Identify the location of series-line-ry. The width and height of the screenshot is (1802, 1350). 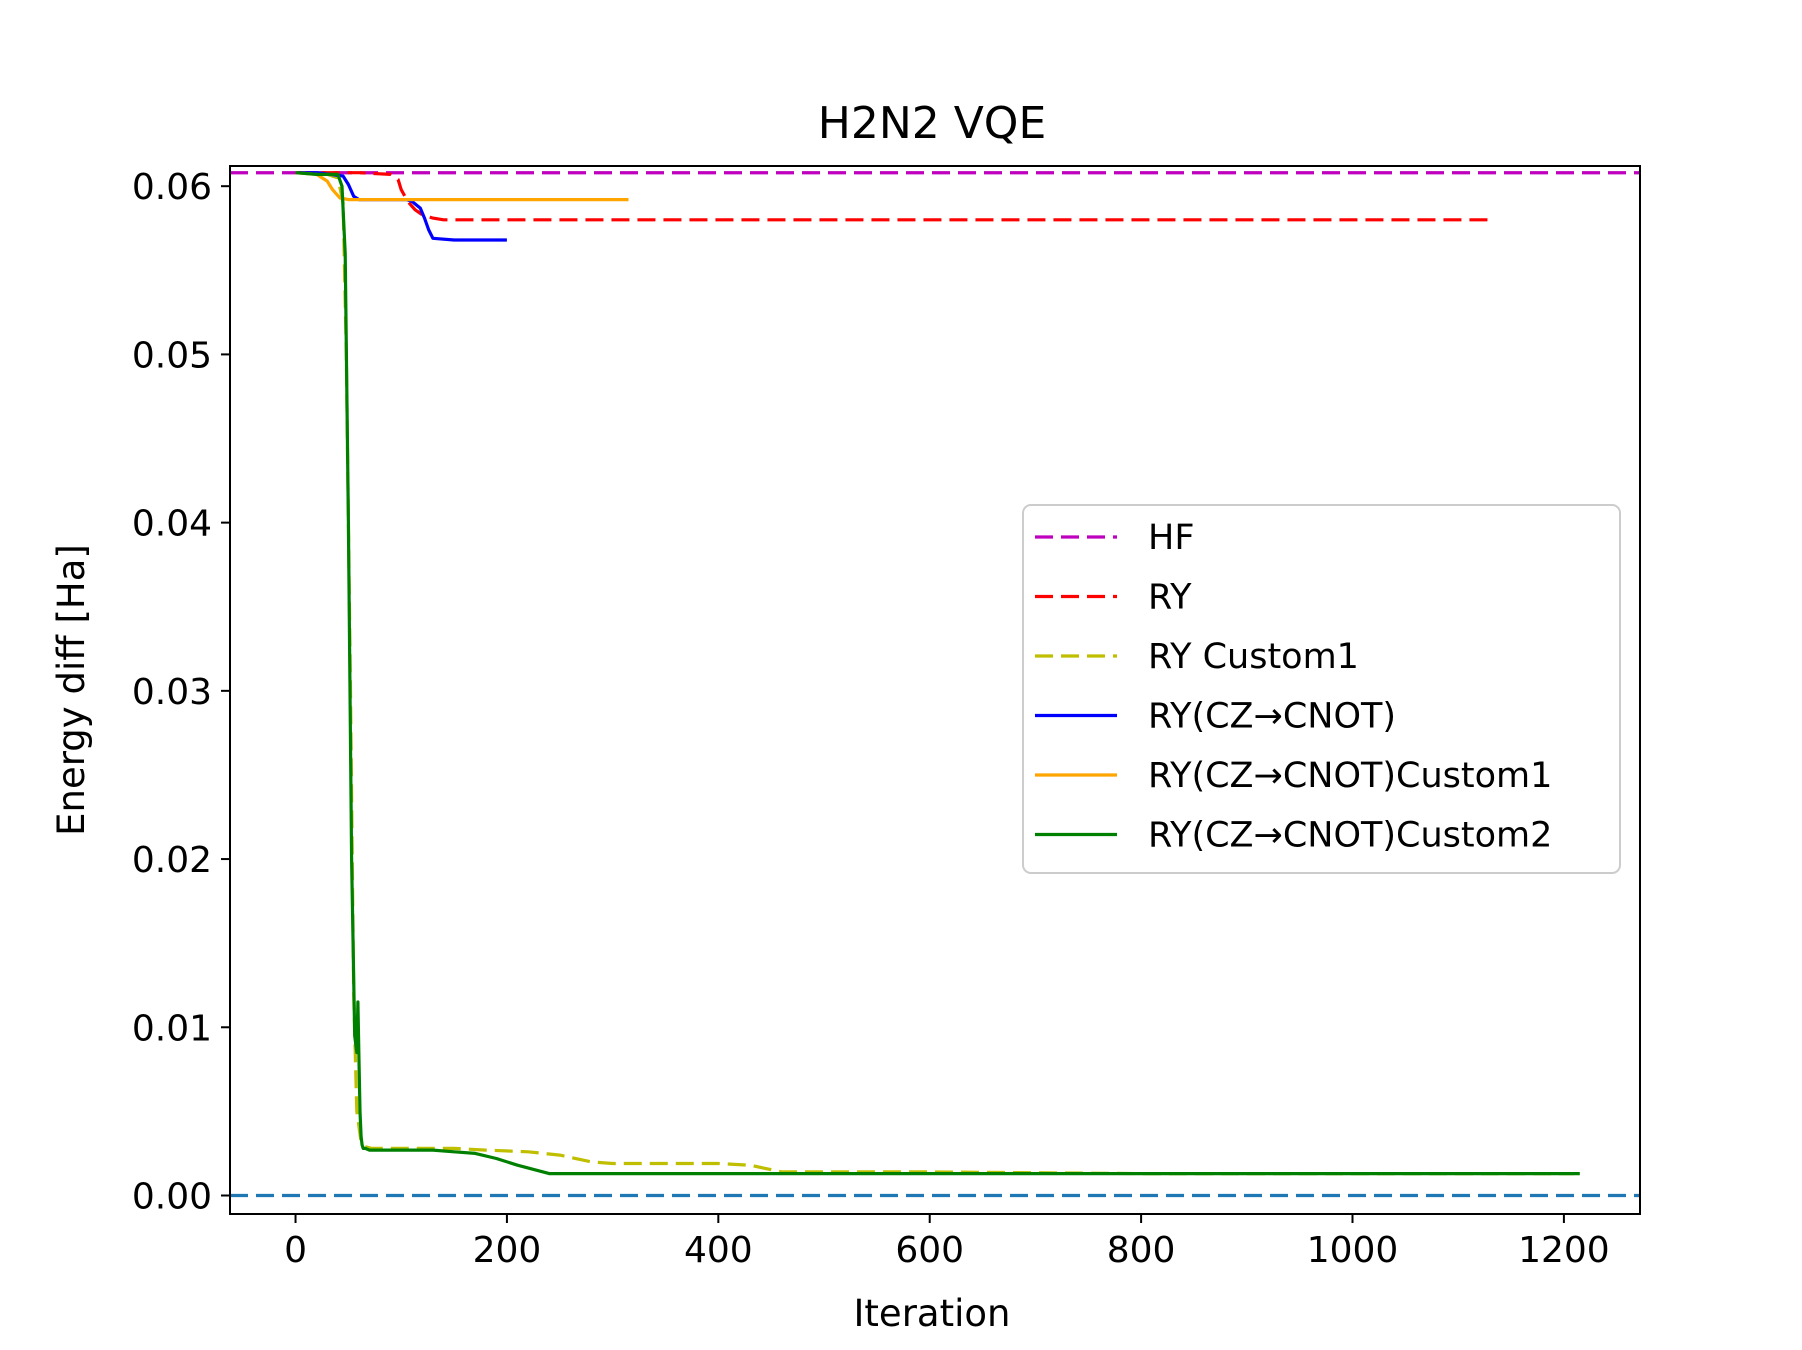
(892, 196).